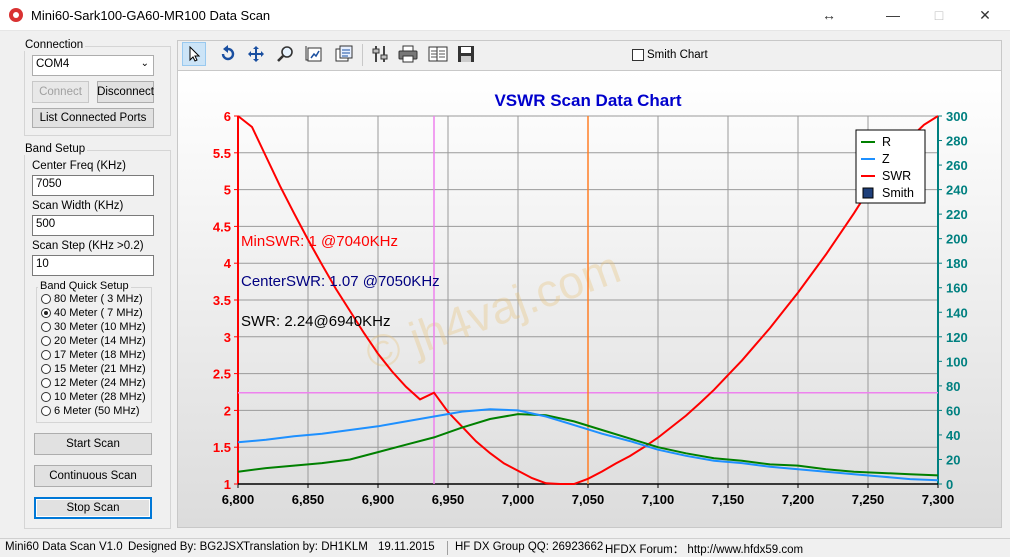 This screenshot has width=1010, height=557. I want to click on band-radio-option: 15 Meter (21 MHz), so click(95, 369).